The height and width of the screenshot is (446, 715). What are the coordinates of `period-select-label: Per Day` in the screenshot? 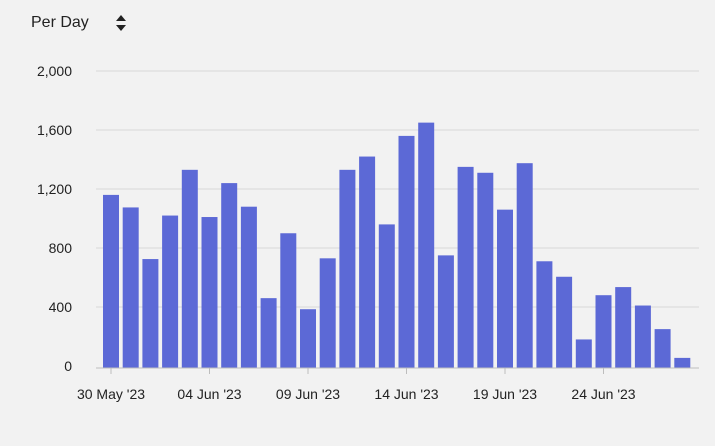 It's located at (60, 22).